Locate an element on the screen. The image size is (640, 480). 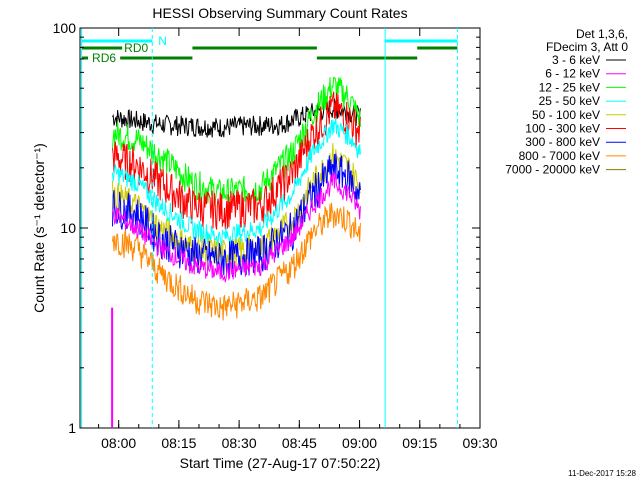
x-tick-label: 08:30 is located at coordinates (239, 443).